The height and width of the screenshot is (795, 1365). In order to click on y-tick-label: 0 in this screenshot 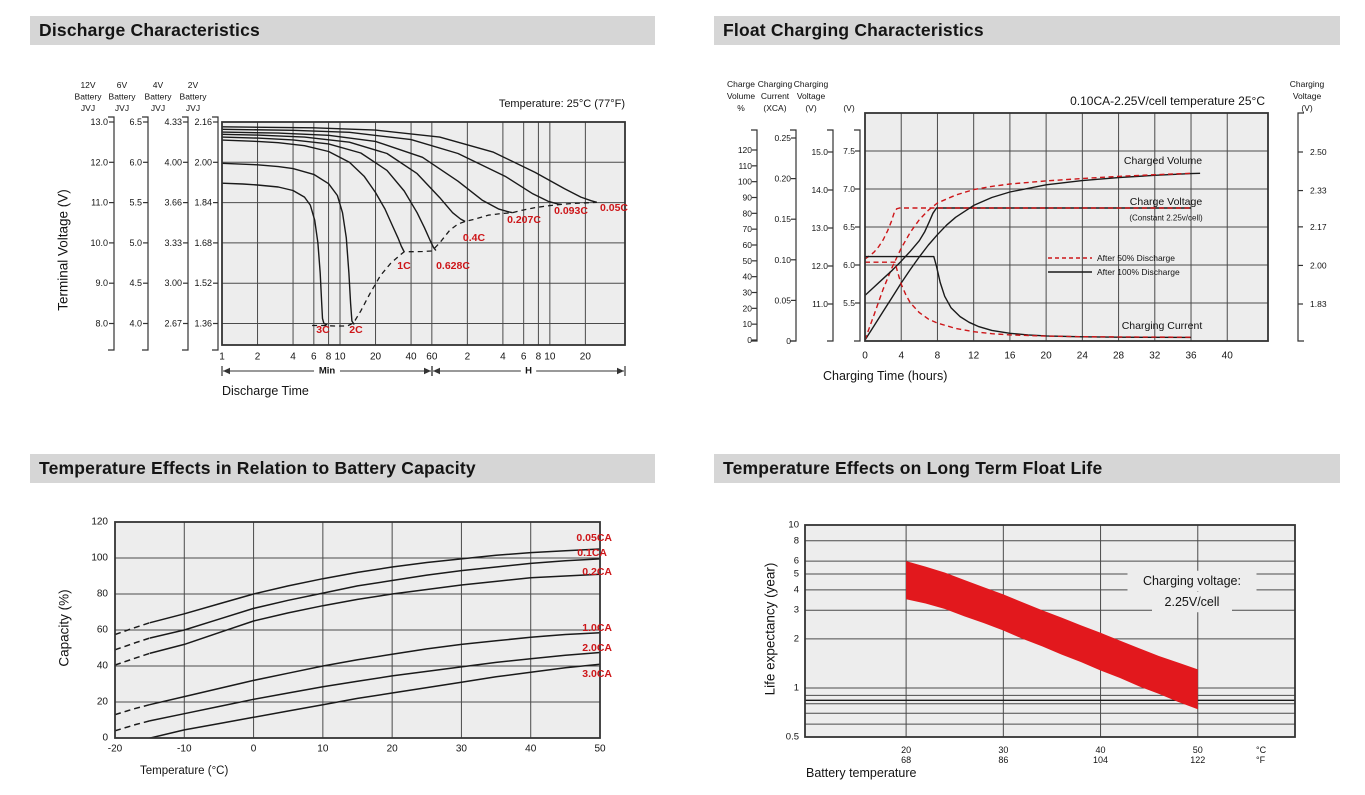, I will do `click(105, 738)`.